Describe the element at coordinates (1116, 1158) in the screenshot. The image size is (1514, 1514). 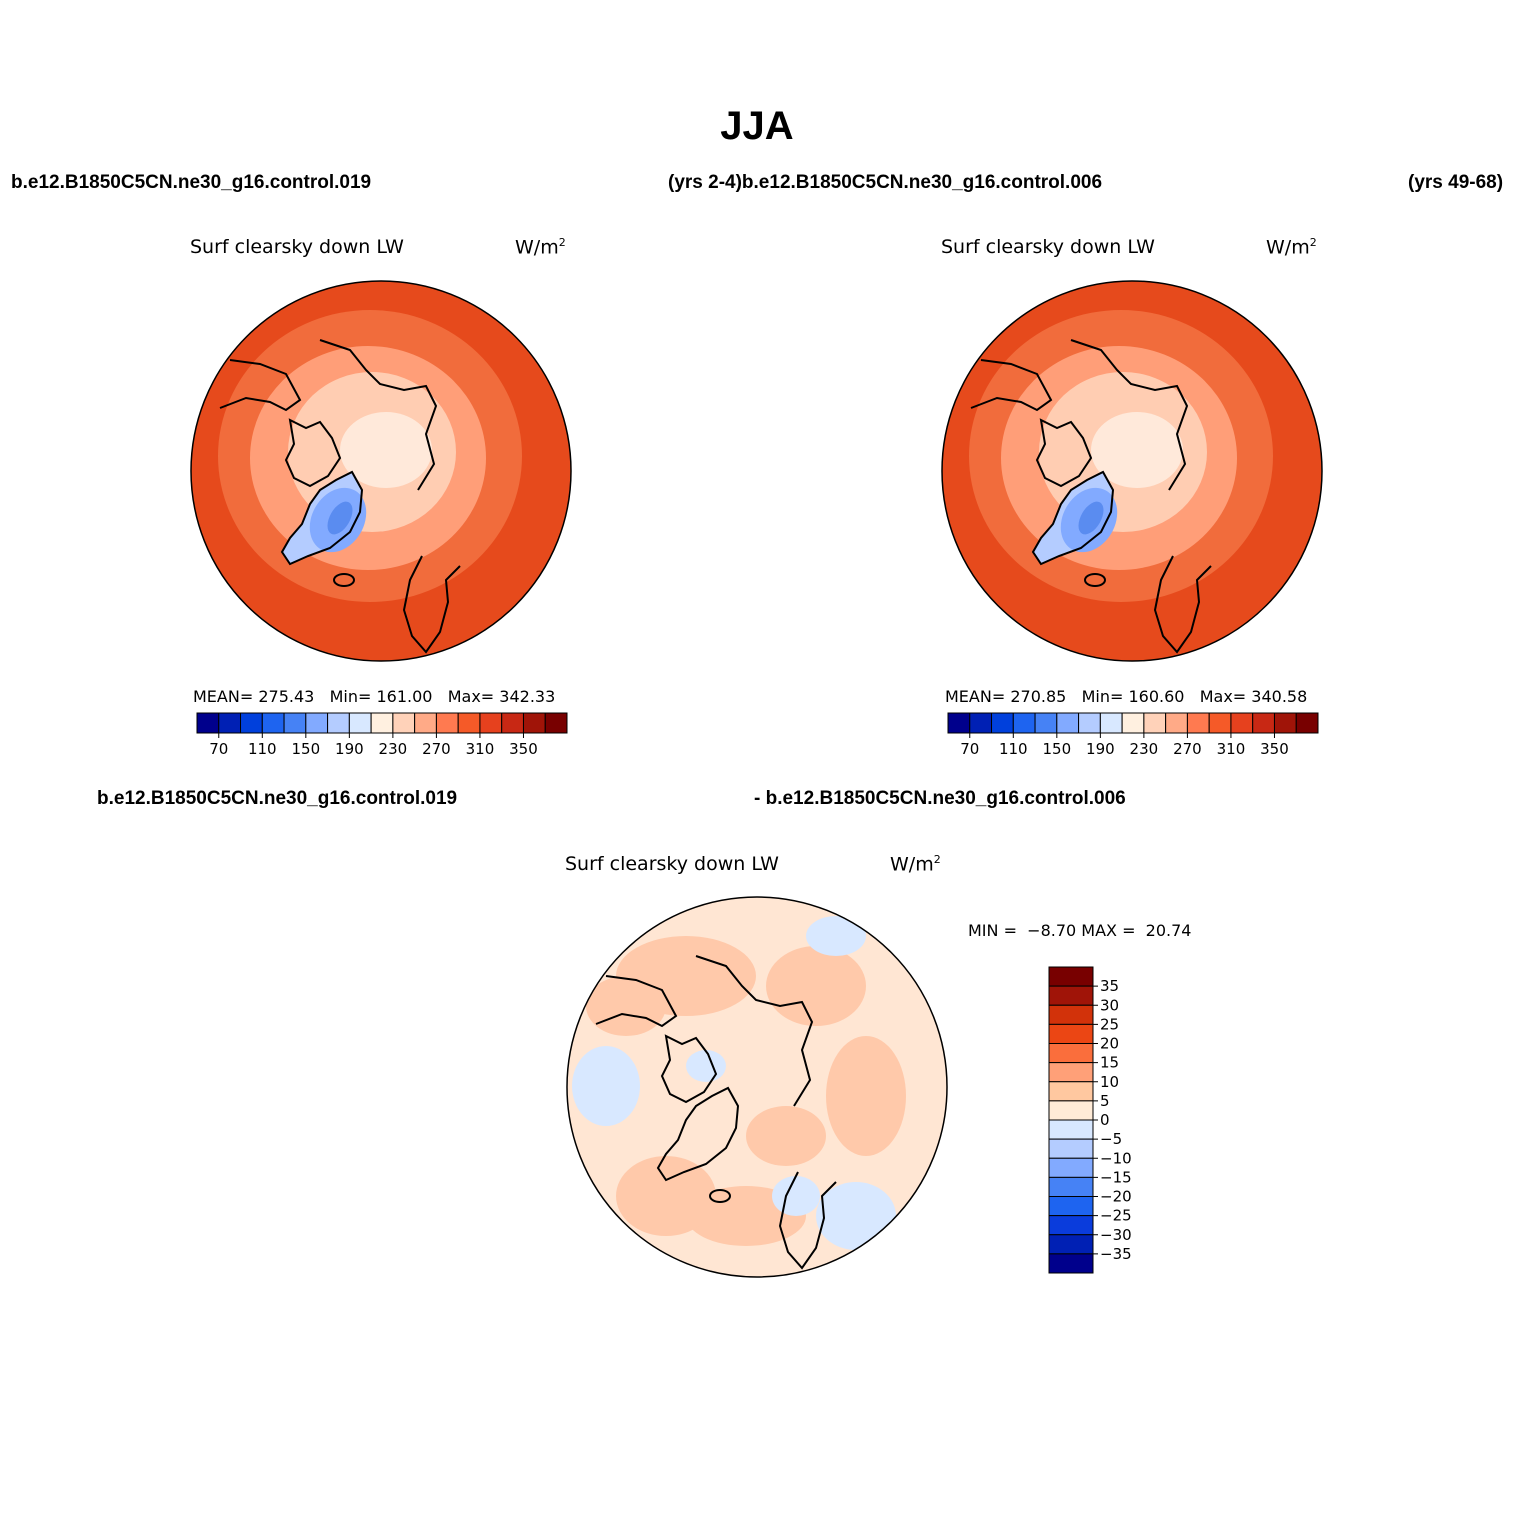
I see `colorbar-tick-label: −10` at that location.